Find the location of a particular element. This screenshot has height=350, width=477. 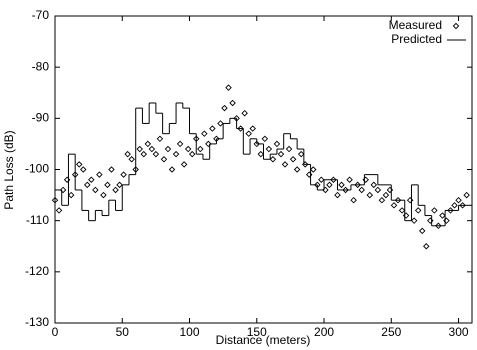

legend-marker is located at coordinates (456, 26).